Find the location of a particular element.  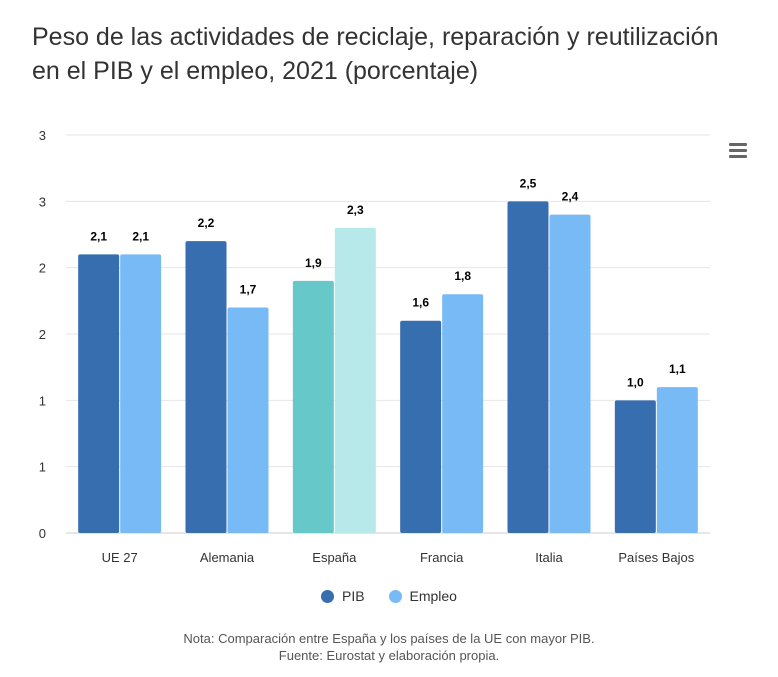

legend-item-pib: PIB is located at coordinates (343, 596).